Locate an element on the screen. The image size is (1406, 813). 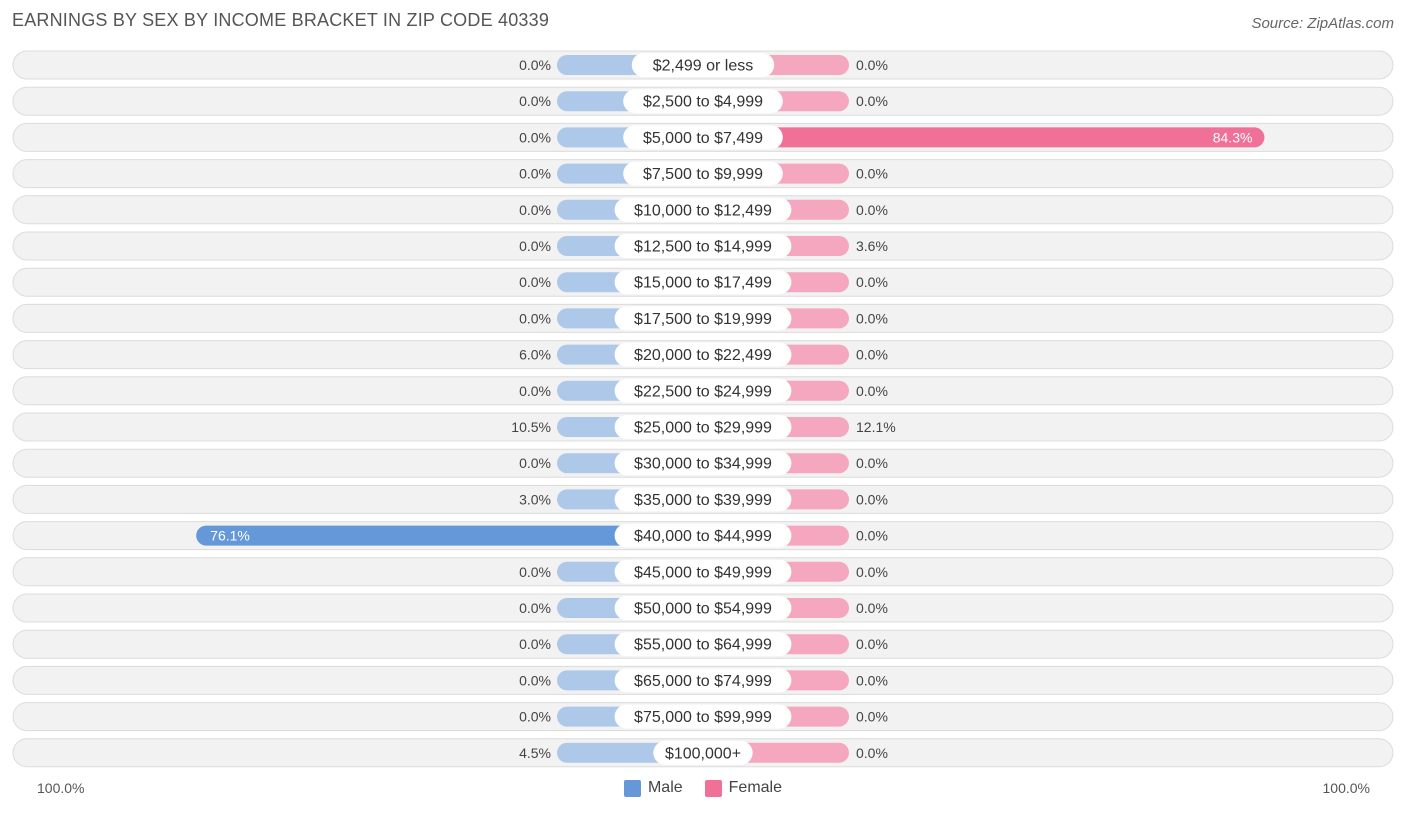
category-label: $22,500 to $24,999 is located at coordinates (703, 391).